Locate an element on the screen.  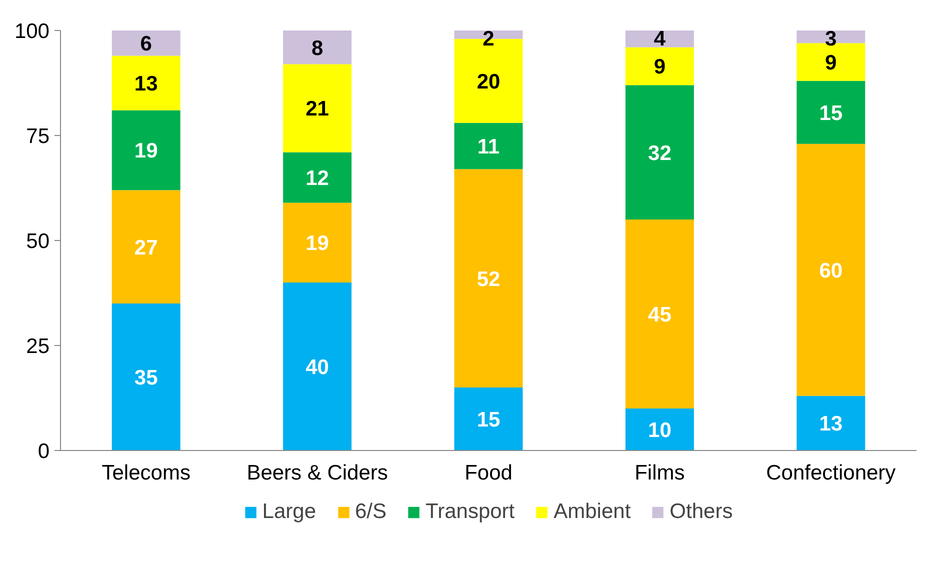
data-label: 35 is located at coordinates (146, 378).